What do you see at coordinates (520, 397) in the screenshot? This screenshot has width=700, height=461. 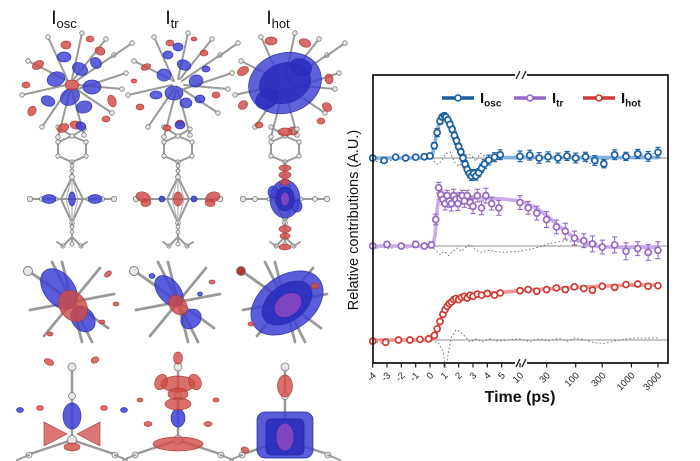 I see `x-axis-label: Time (ps)` at bounding box center [520, 397].